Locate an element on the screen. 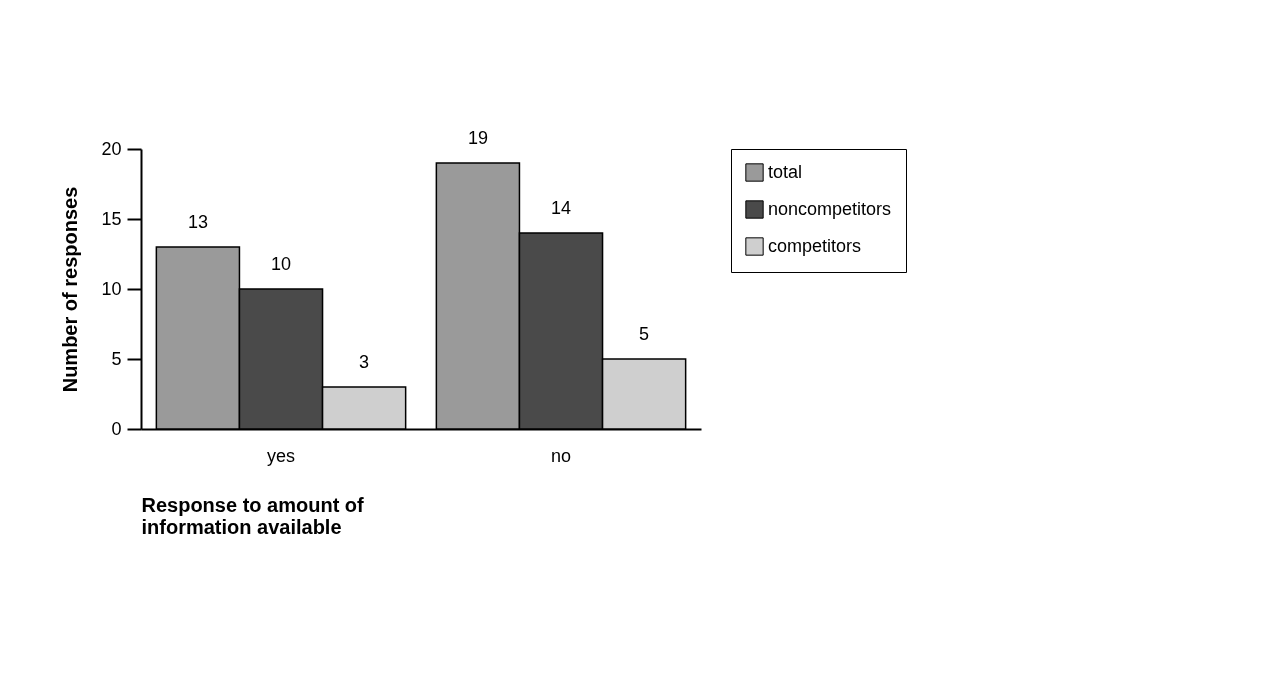 The width and height of the screenshot is (1261, 687). y-tick-label: 0 is located at coordinates (116, 428).